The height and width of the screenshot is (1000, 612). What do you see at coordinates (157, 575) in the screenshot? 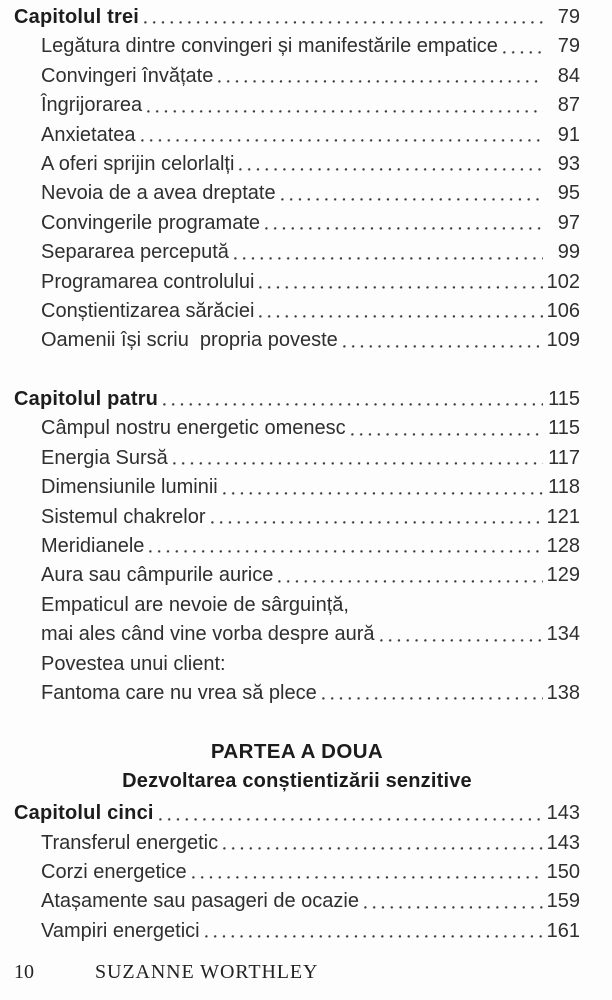
I see `toc-entry-label: Aura sau câmpurile aurice` at bounding box center [157, 575].